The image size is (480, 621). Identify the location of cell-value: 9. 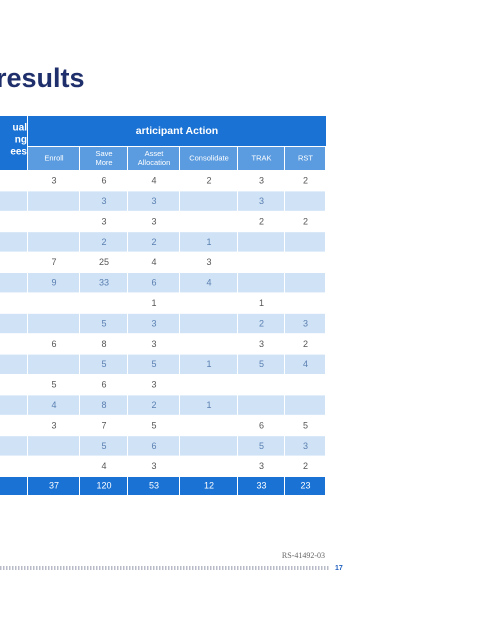
(53, 283).